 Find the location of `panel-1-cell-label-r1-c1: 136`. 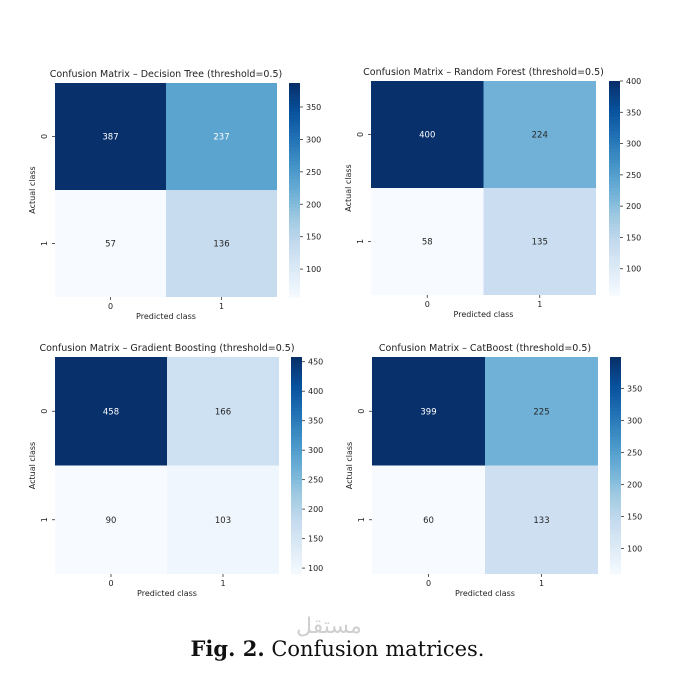

panel-1-cell-label-r1-c1: 136 is located at coordinates (221, 245).